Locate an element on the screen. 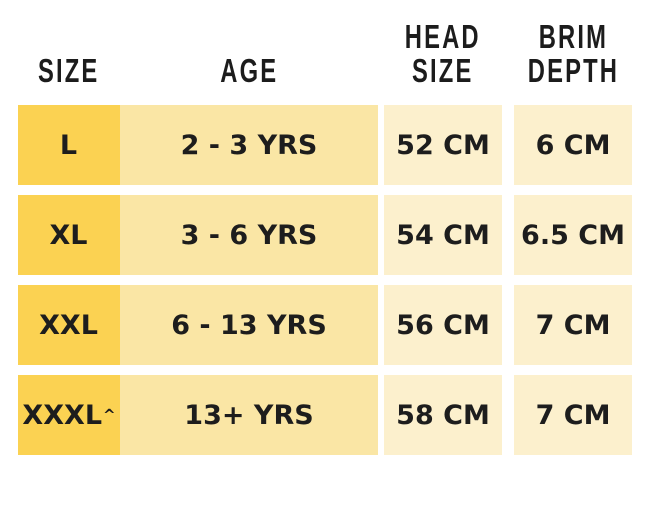  age-cell: 6 - 13 YRS is located at coordinates (249, 325).